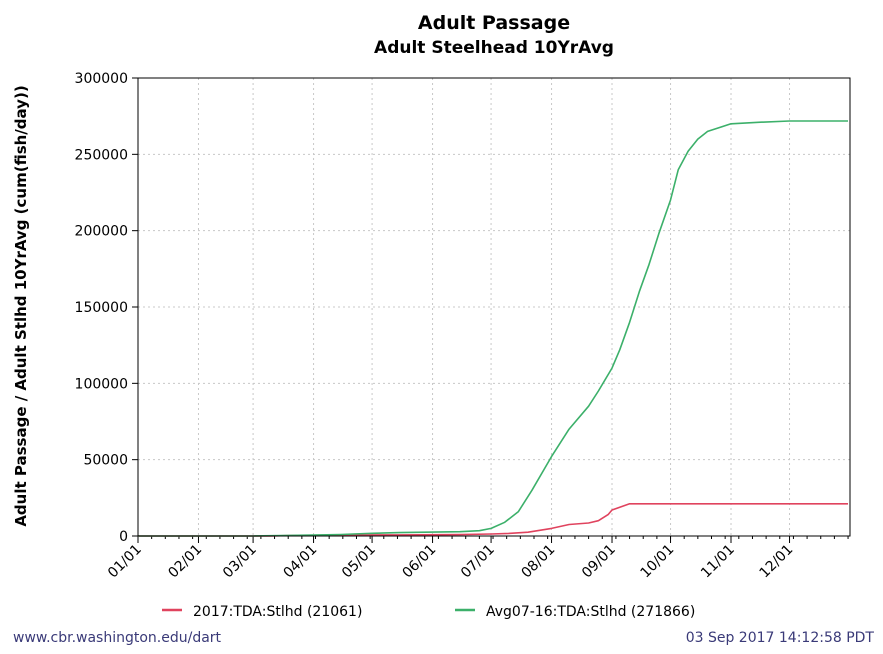 The height and width of the screenshot is (654, 883). What do you see at coordinates (185, 562) in the screenshot?
I see `x-tick-label: 02/01` at bounding box center [185, 562].